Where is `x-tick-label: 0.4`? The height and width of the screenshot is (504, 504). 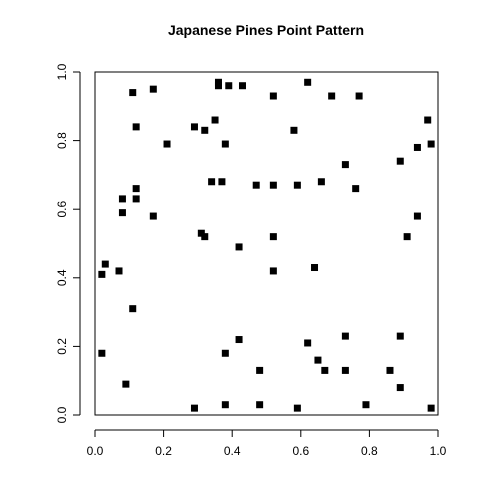
x-tick-label: 0.4 is located at coordinates (232, 451).